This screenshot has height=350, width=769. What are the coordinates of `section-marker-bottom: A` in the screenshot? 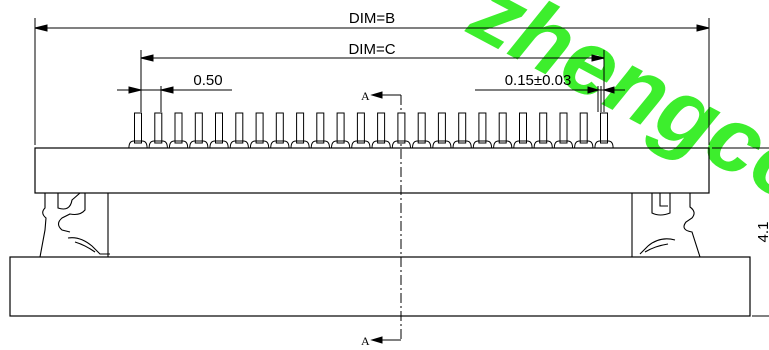 It's located at (365, 341).